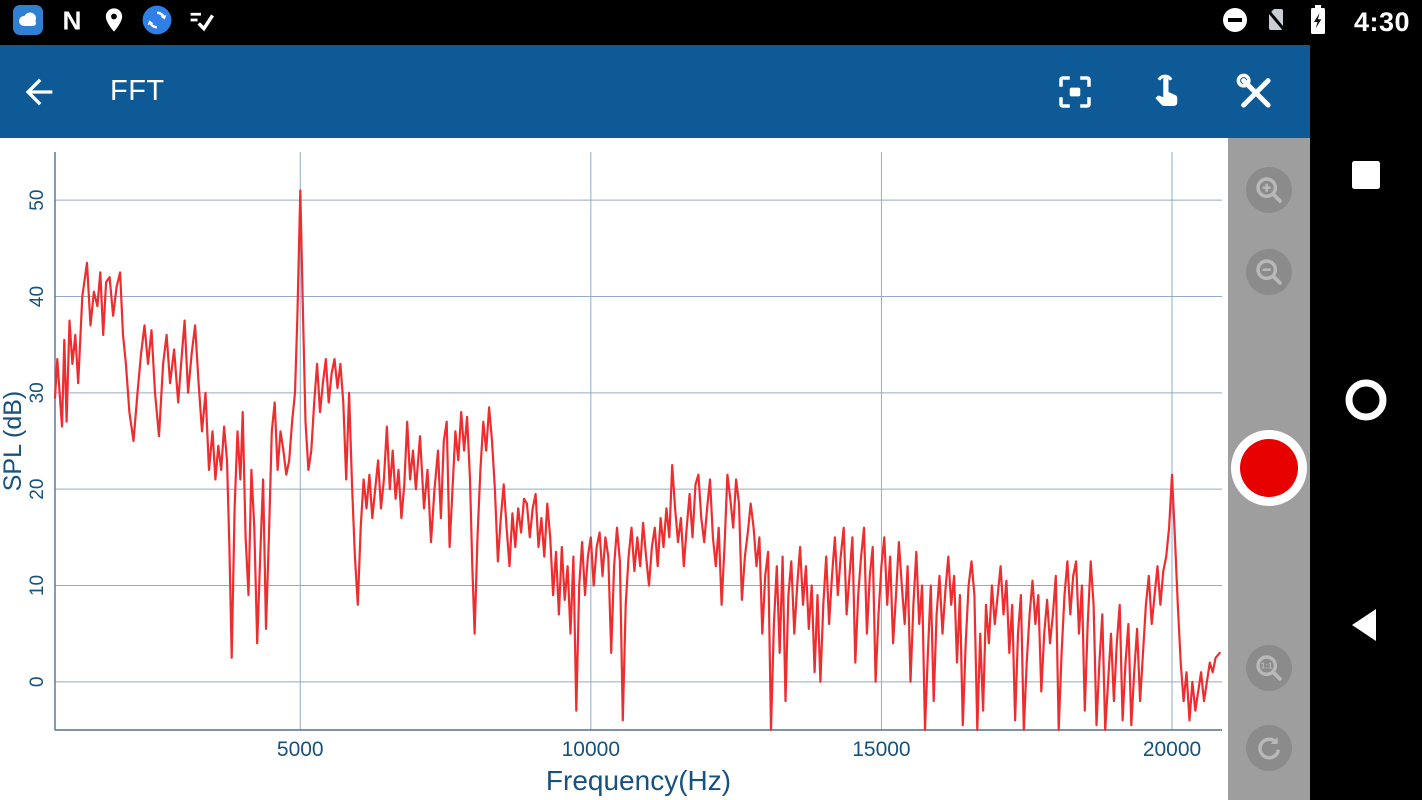 The image size is (1422, 800). I want to click on y-tick-label: 40, so click(37, 296).